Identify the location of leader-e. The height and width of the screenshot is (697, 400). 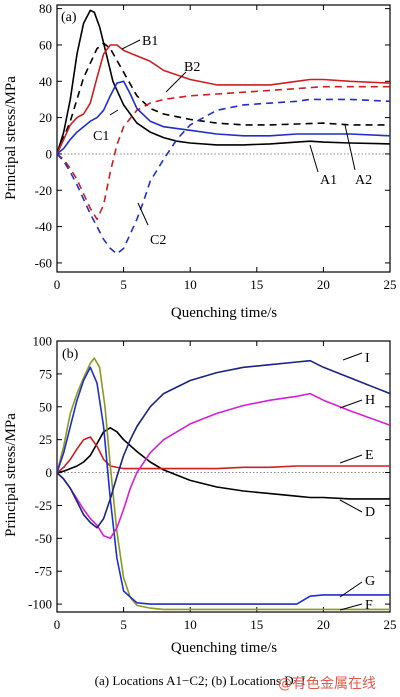
(351, 459).